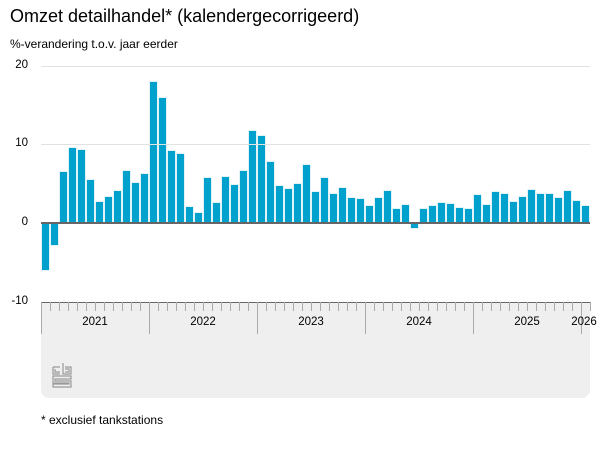  I want to click on year-label-2022: 2022, so click(203, 322).